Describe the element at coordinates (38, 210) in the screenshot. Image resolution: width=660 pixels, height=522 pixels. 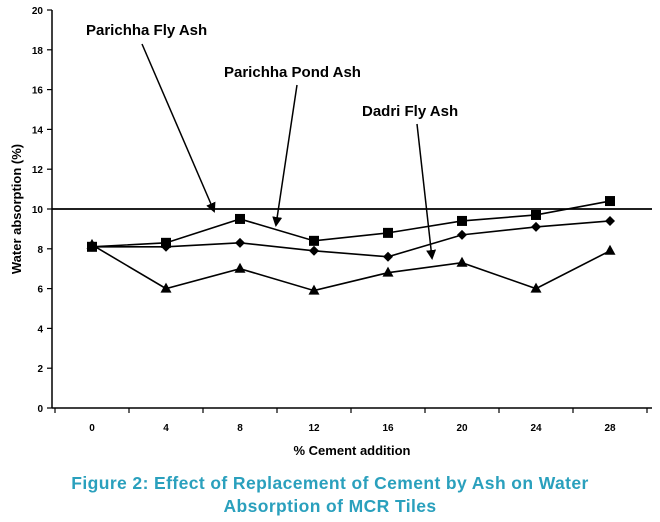
I see `y-tick-label: 10` at that location.